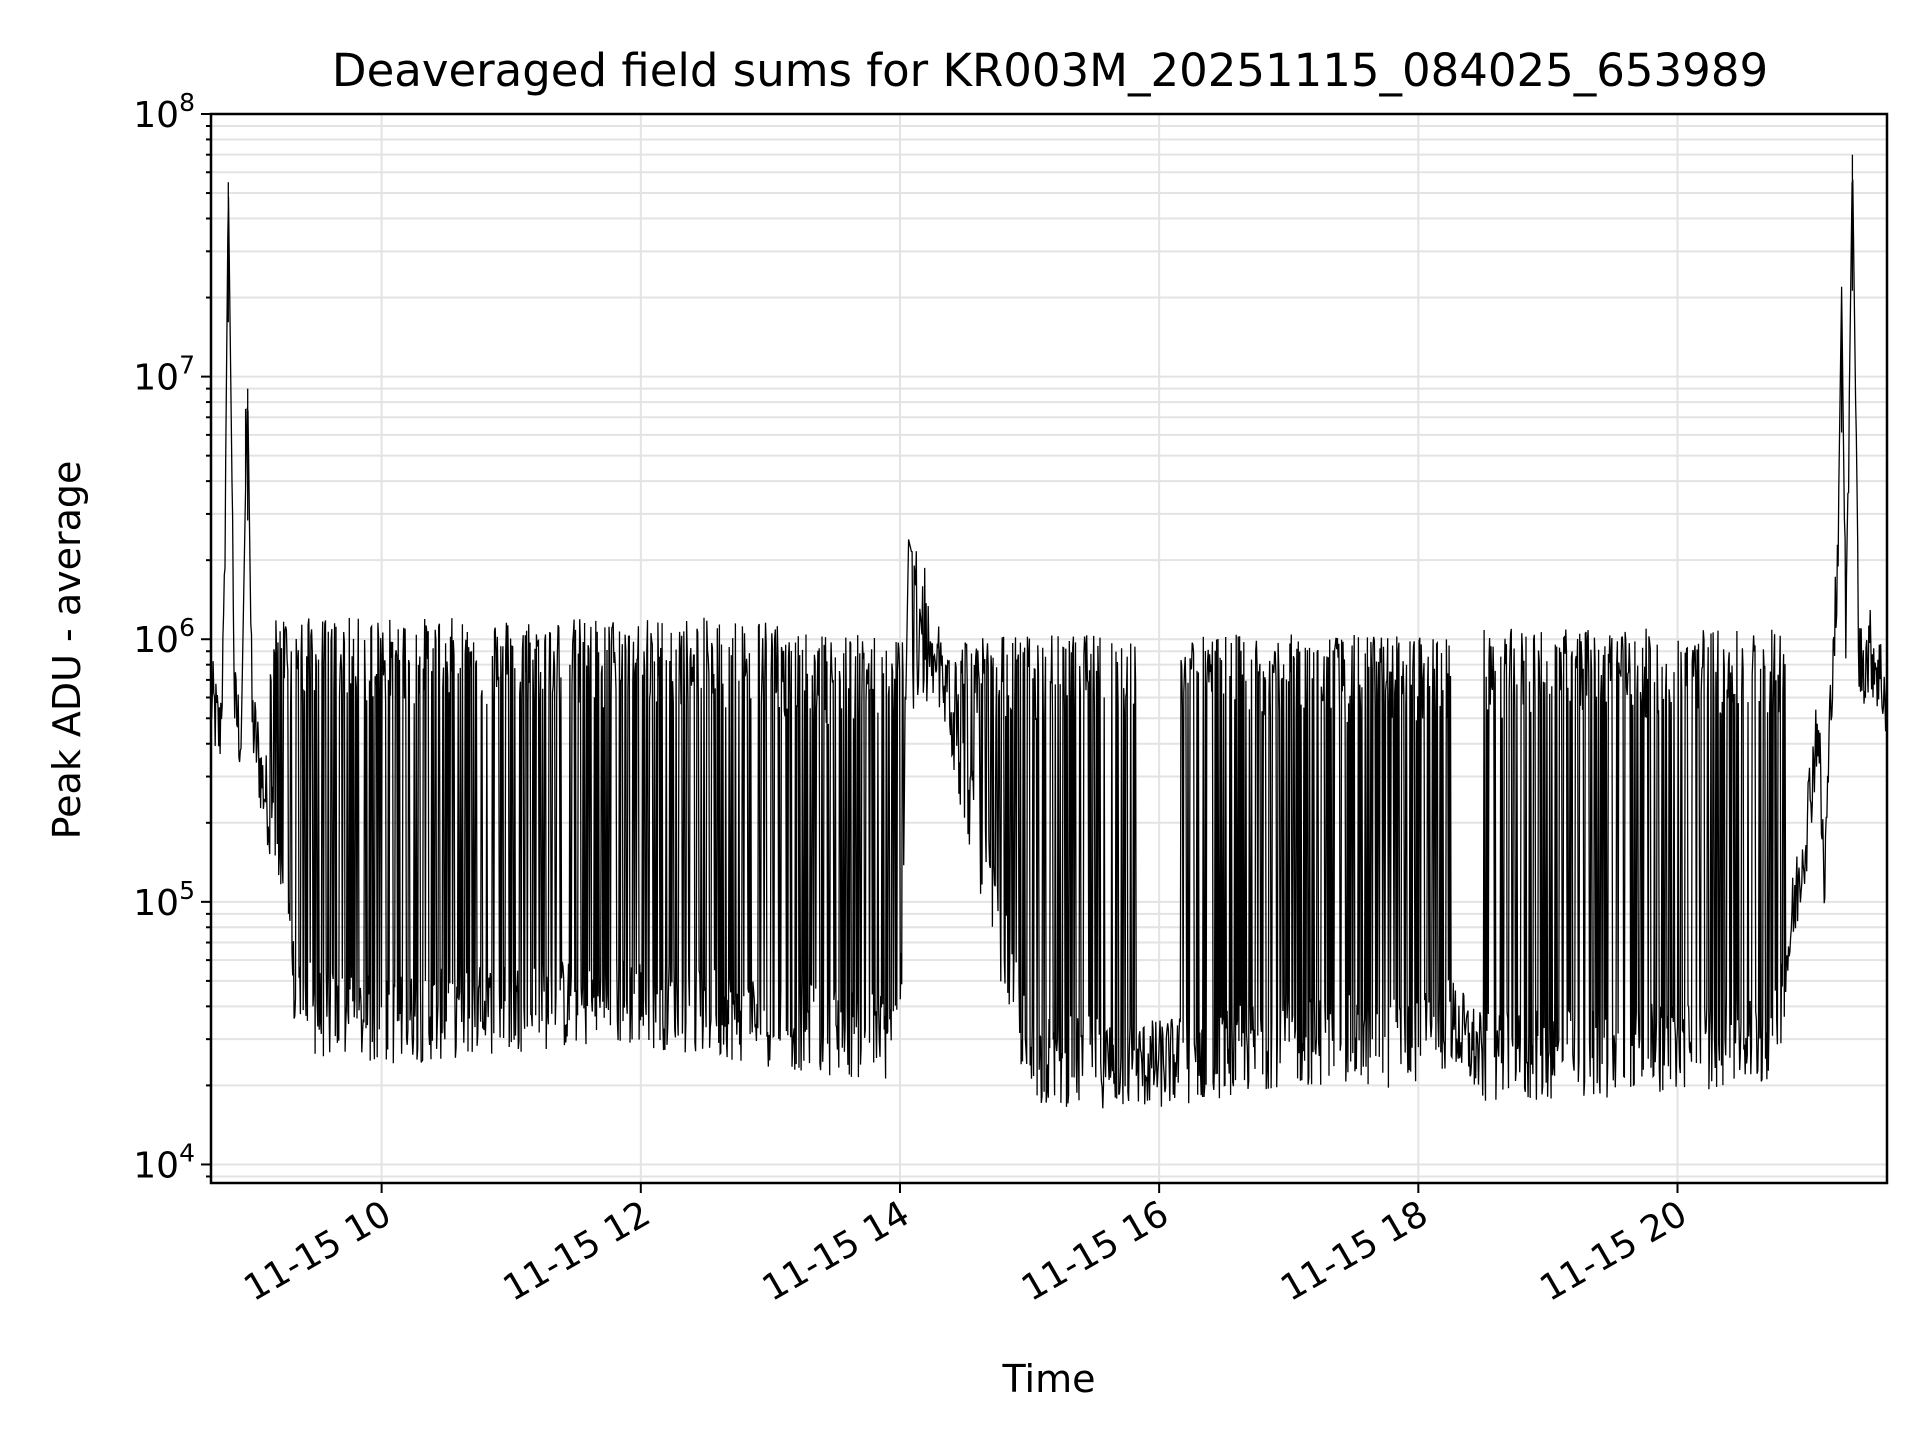 This screenshot has height=1440, width=1920. What do you see at coordinates (164, 375) in the screenshot?
I see `y-tick-label: 10⁷` at bounding box center [164, 375].